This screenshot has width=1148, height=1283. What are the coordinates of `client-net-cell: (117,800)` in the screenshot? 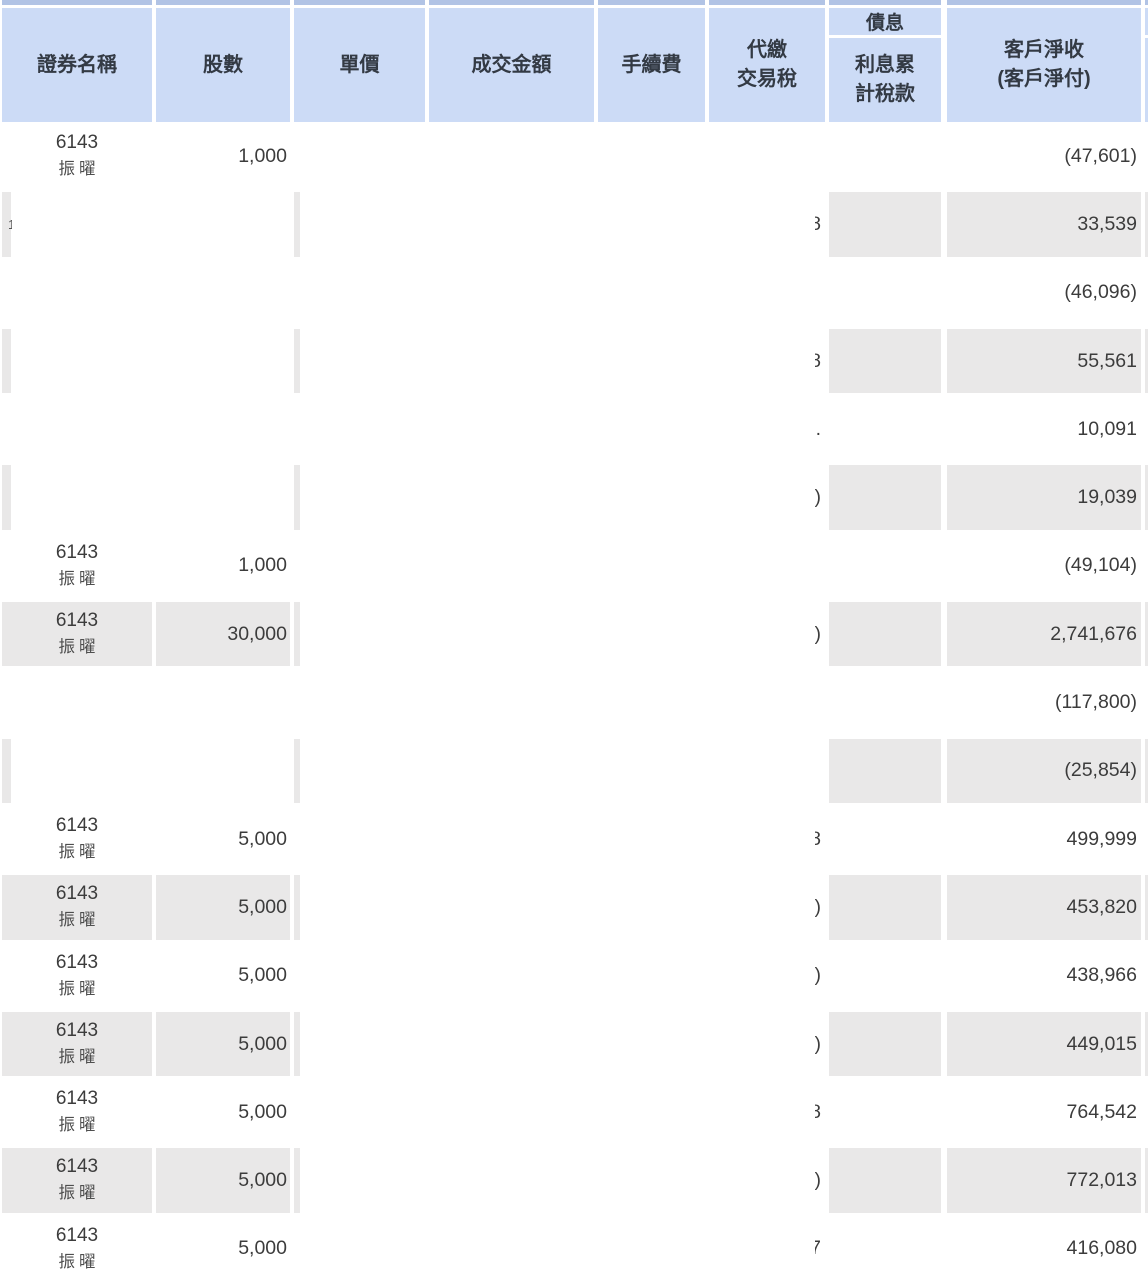 It's located at (1095, 702).